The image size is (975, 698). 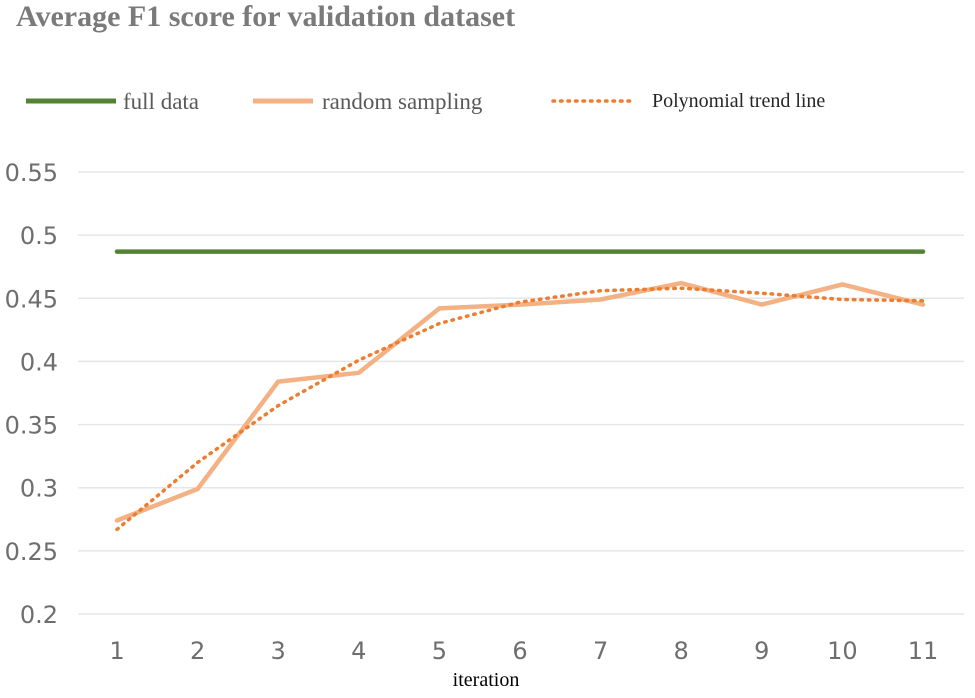 I want to click on legend-item-polynomial-trend-line: Polynomial trend line, so click(x=688, y=101).